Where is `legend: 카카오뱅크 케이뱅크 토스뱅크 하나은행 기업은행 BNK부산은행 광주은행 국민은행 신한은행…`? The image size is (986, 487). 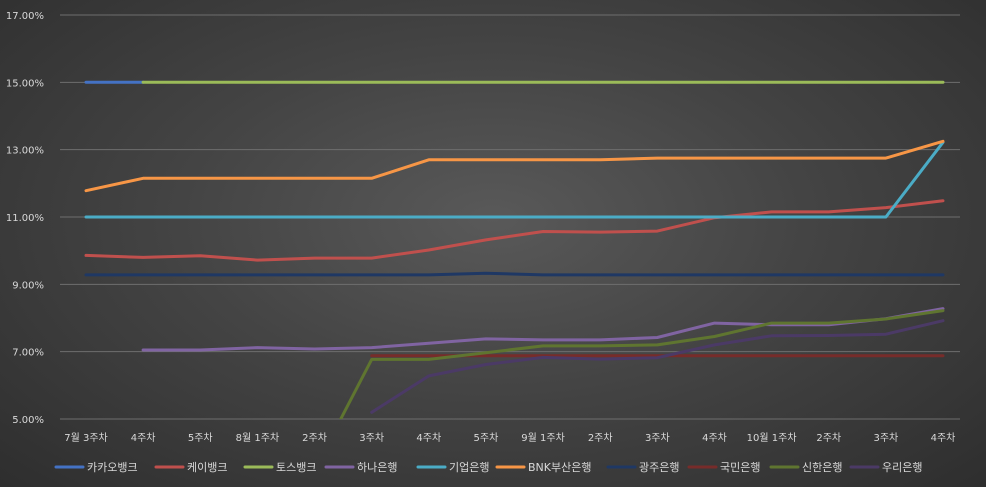 legend: 카카오뱅크 케이뱅크 토스뱅크 하나은행 기업은행 BNK부산은행 광주은행 국민은행 신한은행… is located at coordinates (488, 467).